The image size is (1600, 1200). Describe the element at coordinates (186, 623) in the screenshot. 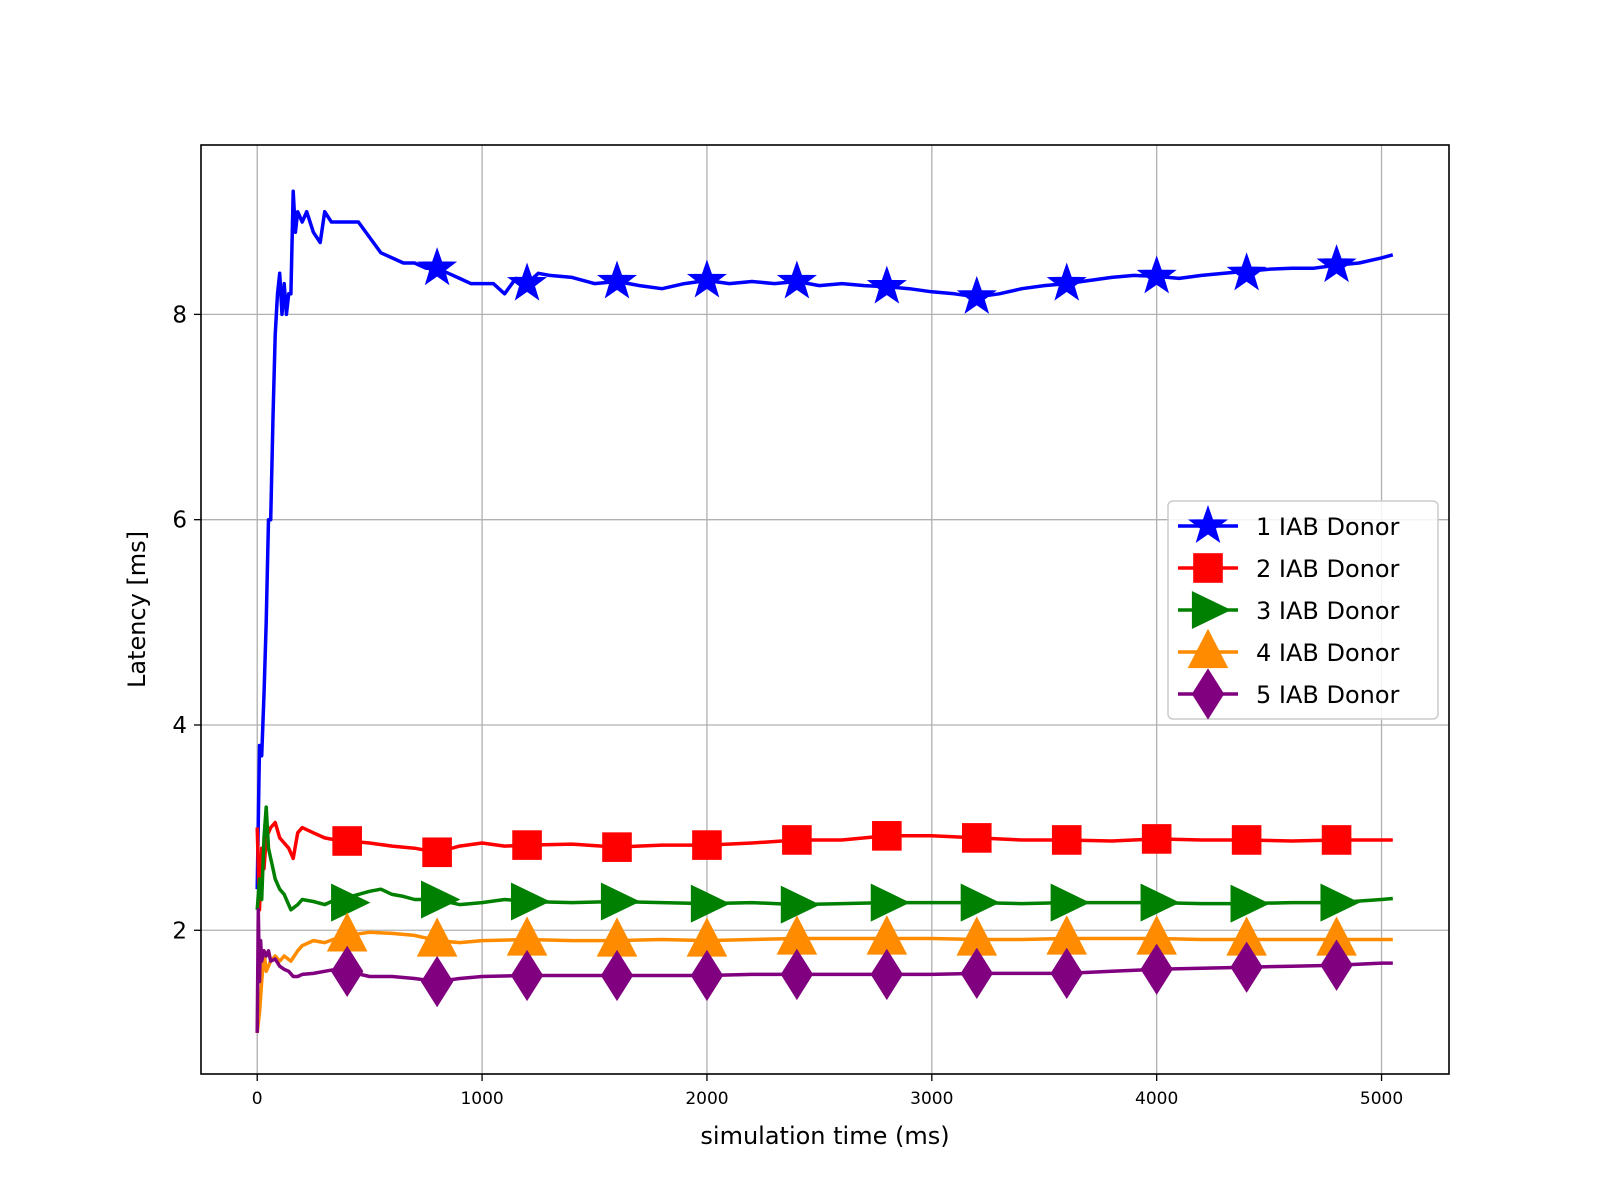

I see `y-axis-ticks: 2 4 6 8` at that location.